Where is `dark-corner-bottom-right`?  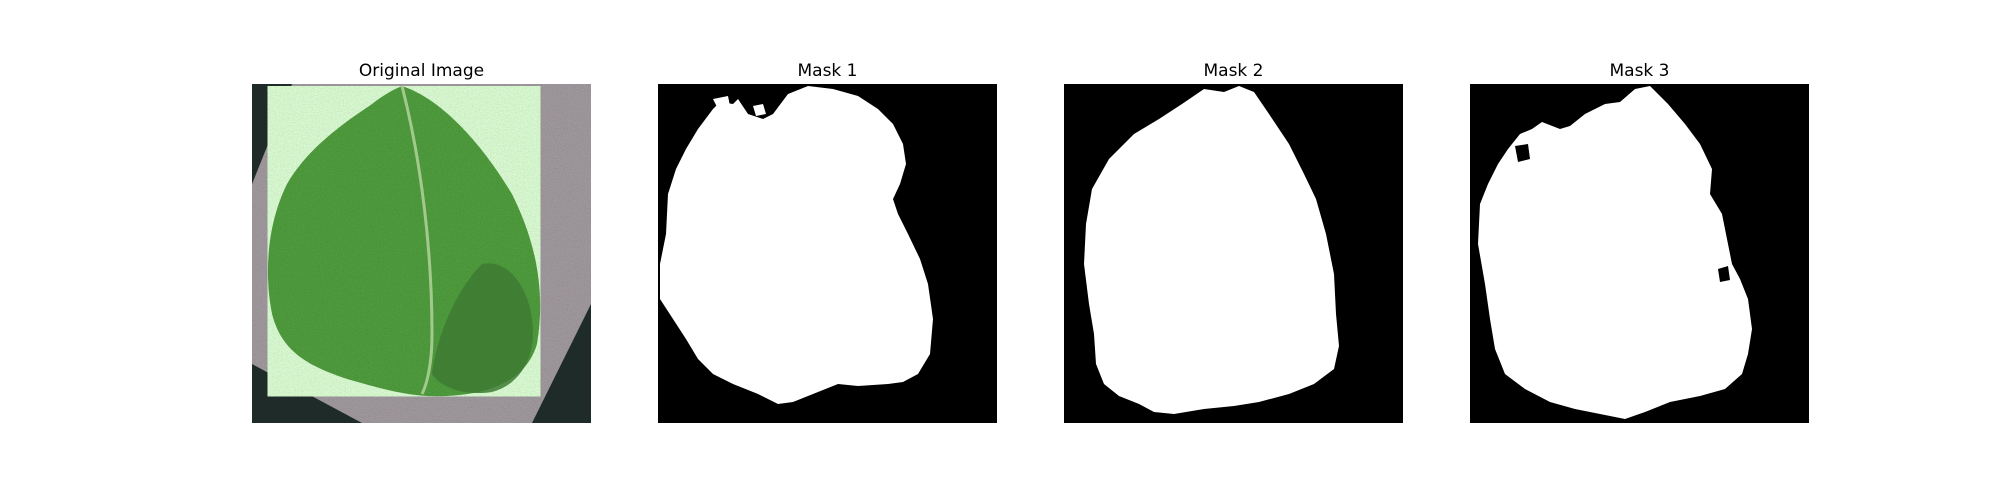 dark-corner-bottom-right is located at coordinates (561, 363).